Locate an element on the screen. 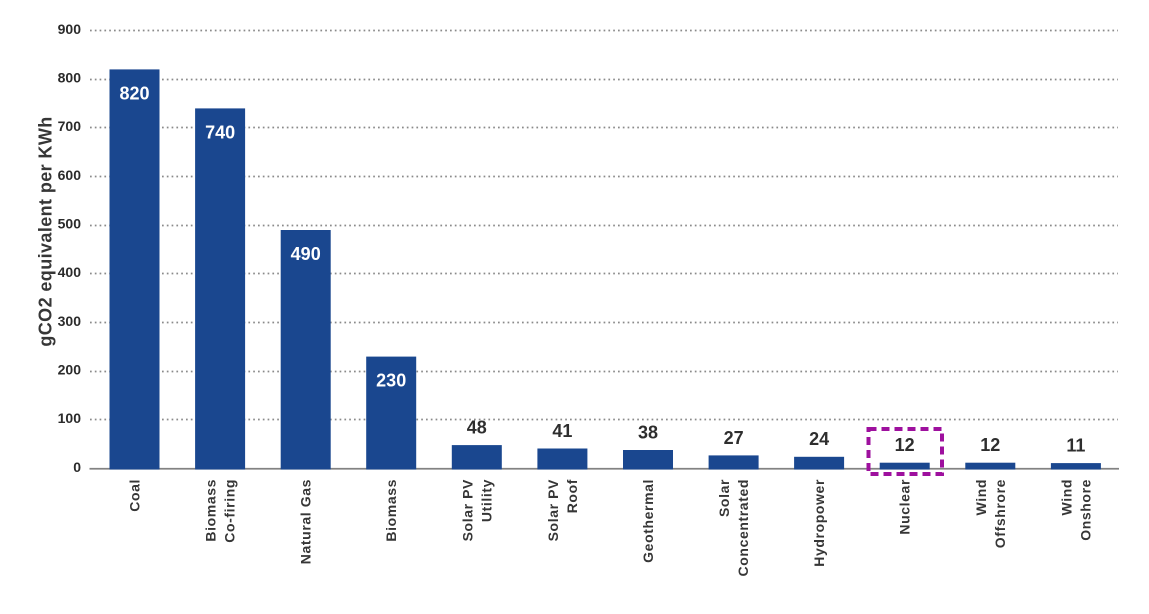 This screenshot has width=1149, height=614. svg-text: 200 is located at coordinates (70, 370).